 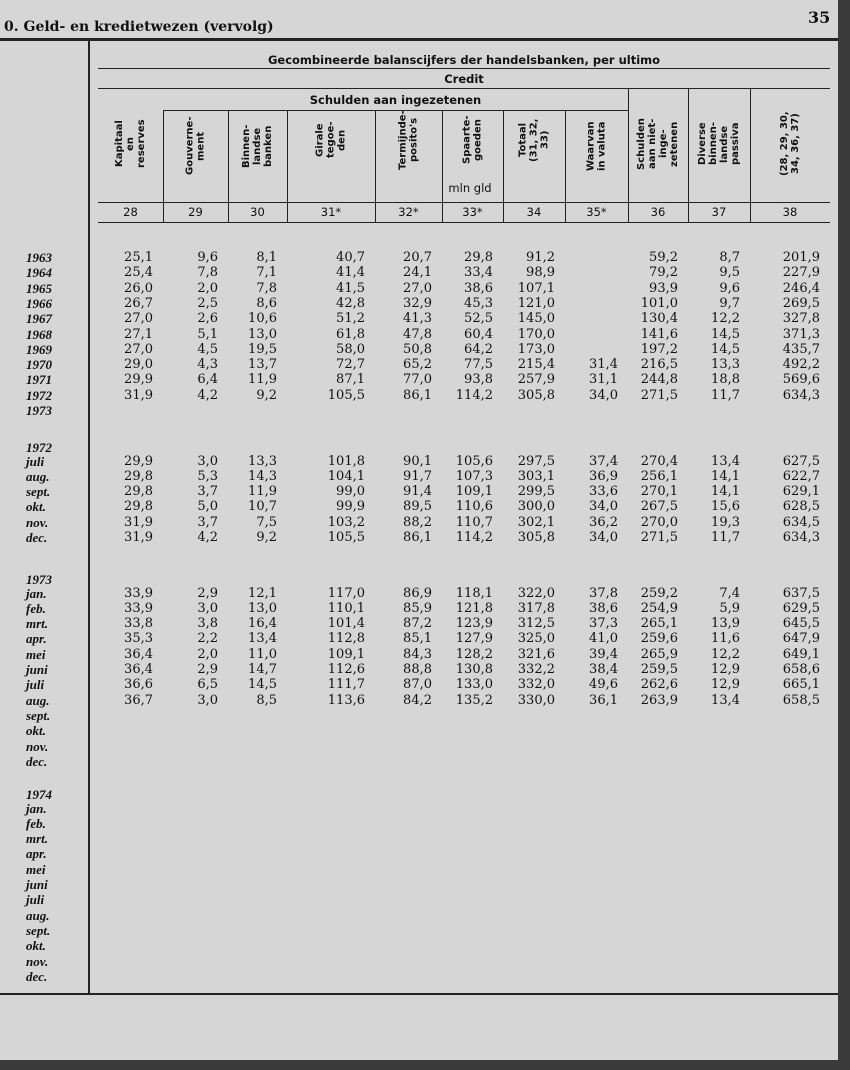 What do you see at coordinates (725, 507) in the screenshot?
I see `cell: 15,6` at bounding box center [725, 507].